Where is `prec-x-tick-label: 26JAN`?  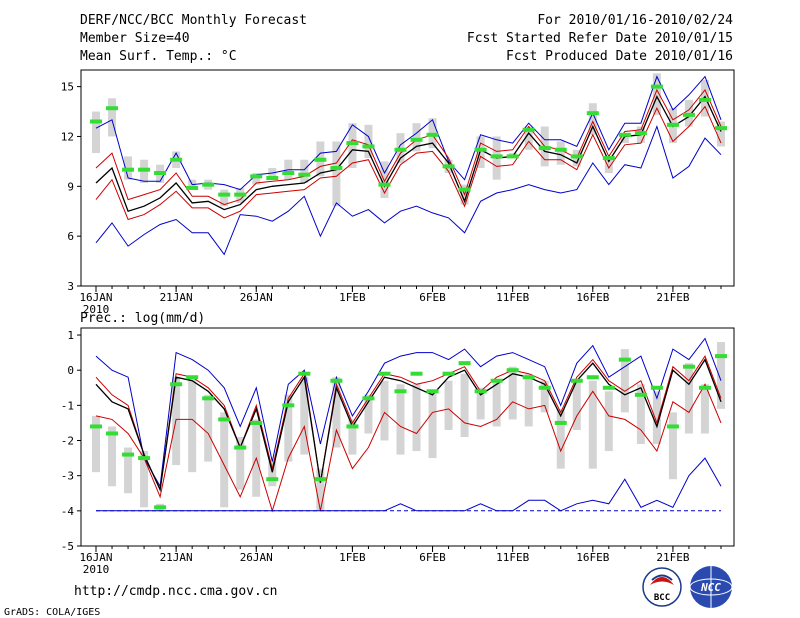
prec-x-tick-label: 26JAN is located at coordinates (256, 557).